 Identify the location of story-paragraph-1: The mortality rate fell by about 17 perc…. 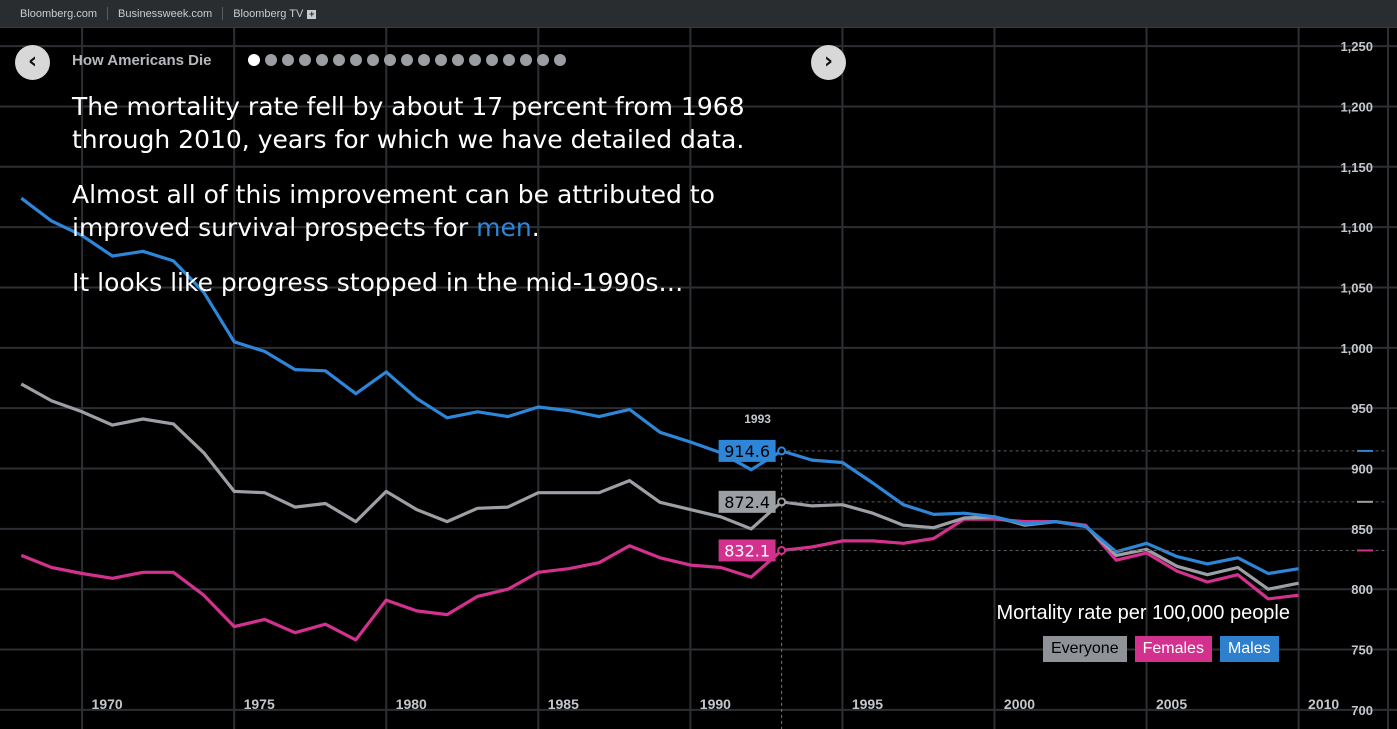
(408, 123).